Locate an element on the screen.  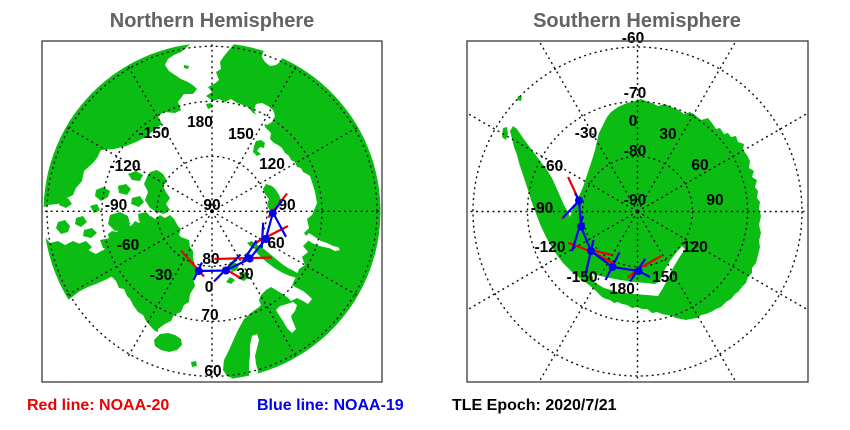
svg-text: Blue line: NOAA-19 is located at coordinates (330, 405).